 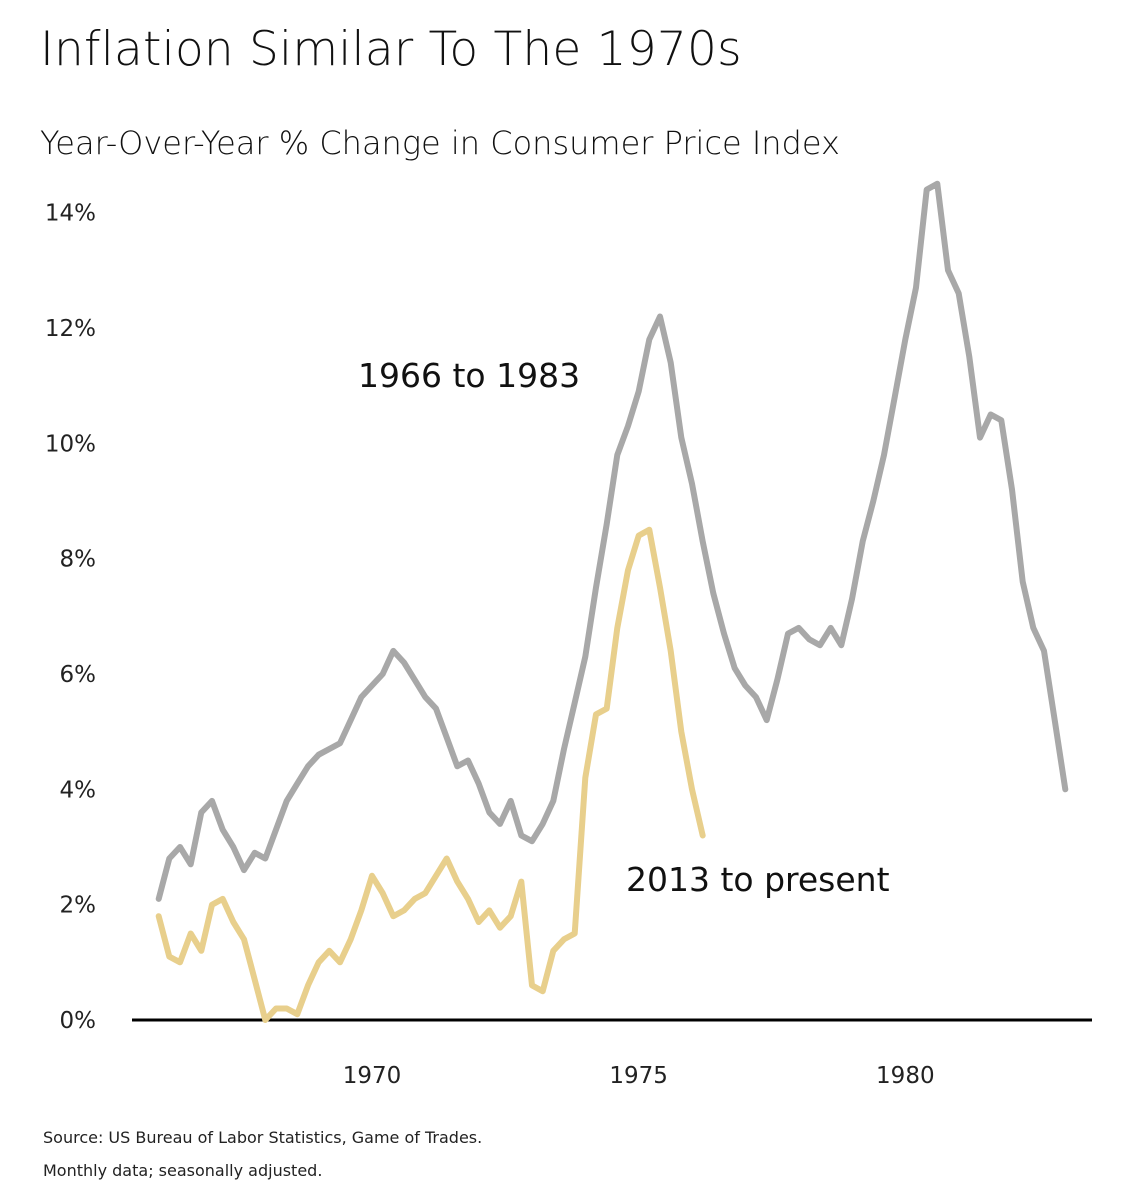 What do you see at coordinates (70, 617) in the screenshot?
I see `y-axis-ticks: 0% 2% 4% 6% 8% 10% 12% 14%` at bounding box center [70, 617].